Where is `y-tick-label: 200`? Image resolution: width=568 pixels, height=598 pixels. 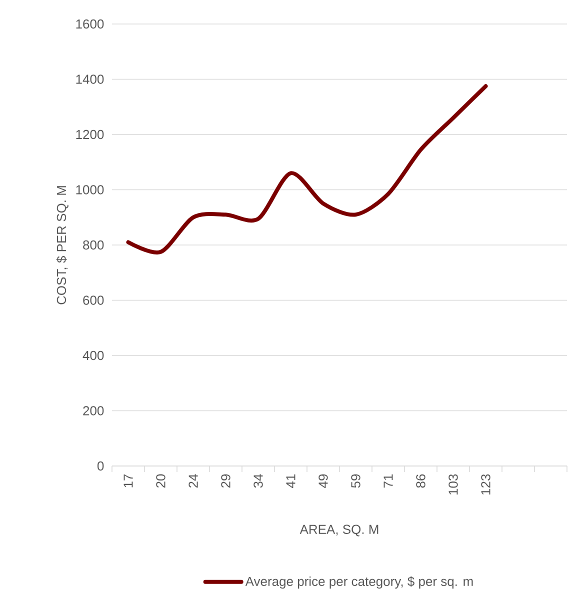
y-tick-label: 200 is located at coordinates (93, 411).